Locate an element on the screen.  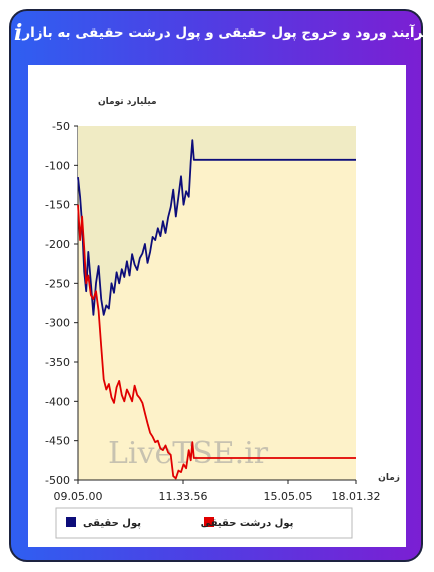
legend-label: پول درشت حقیقی is located at coordinates (247, 523).